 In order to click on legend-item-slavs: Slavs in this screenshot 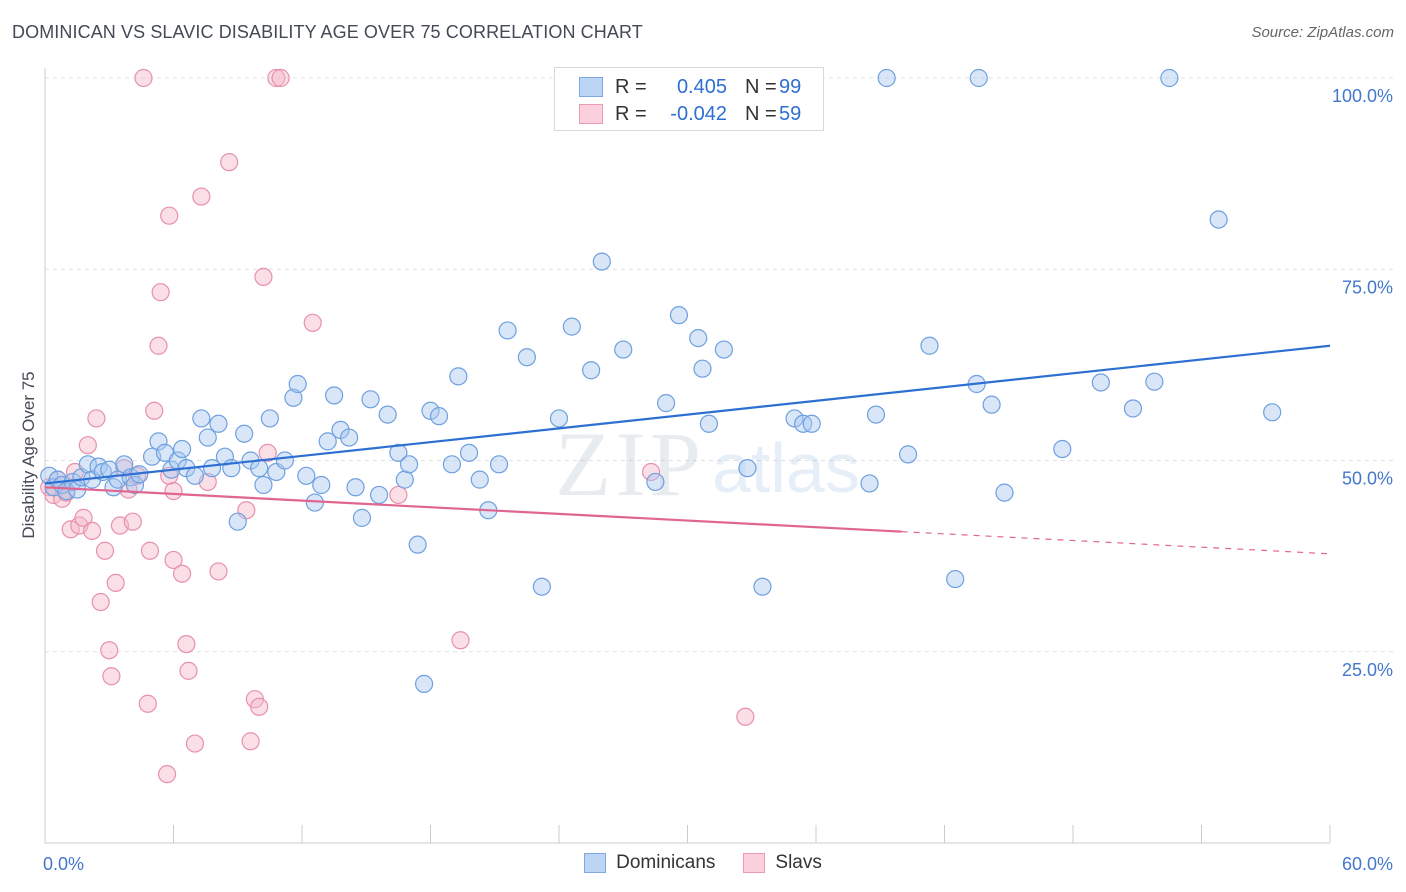, I will do `click(782, 863)`.